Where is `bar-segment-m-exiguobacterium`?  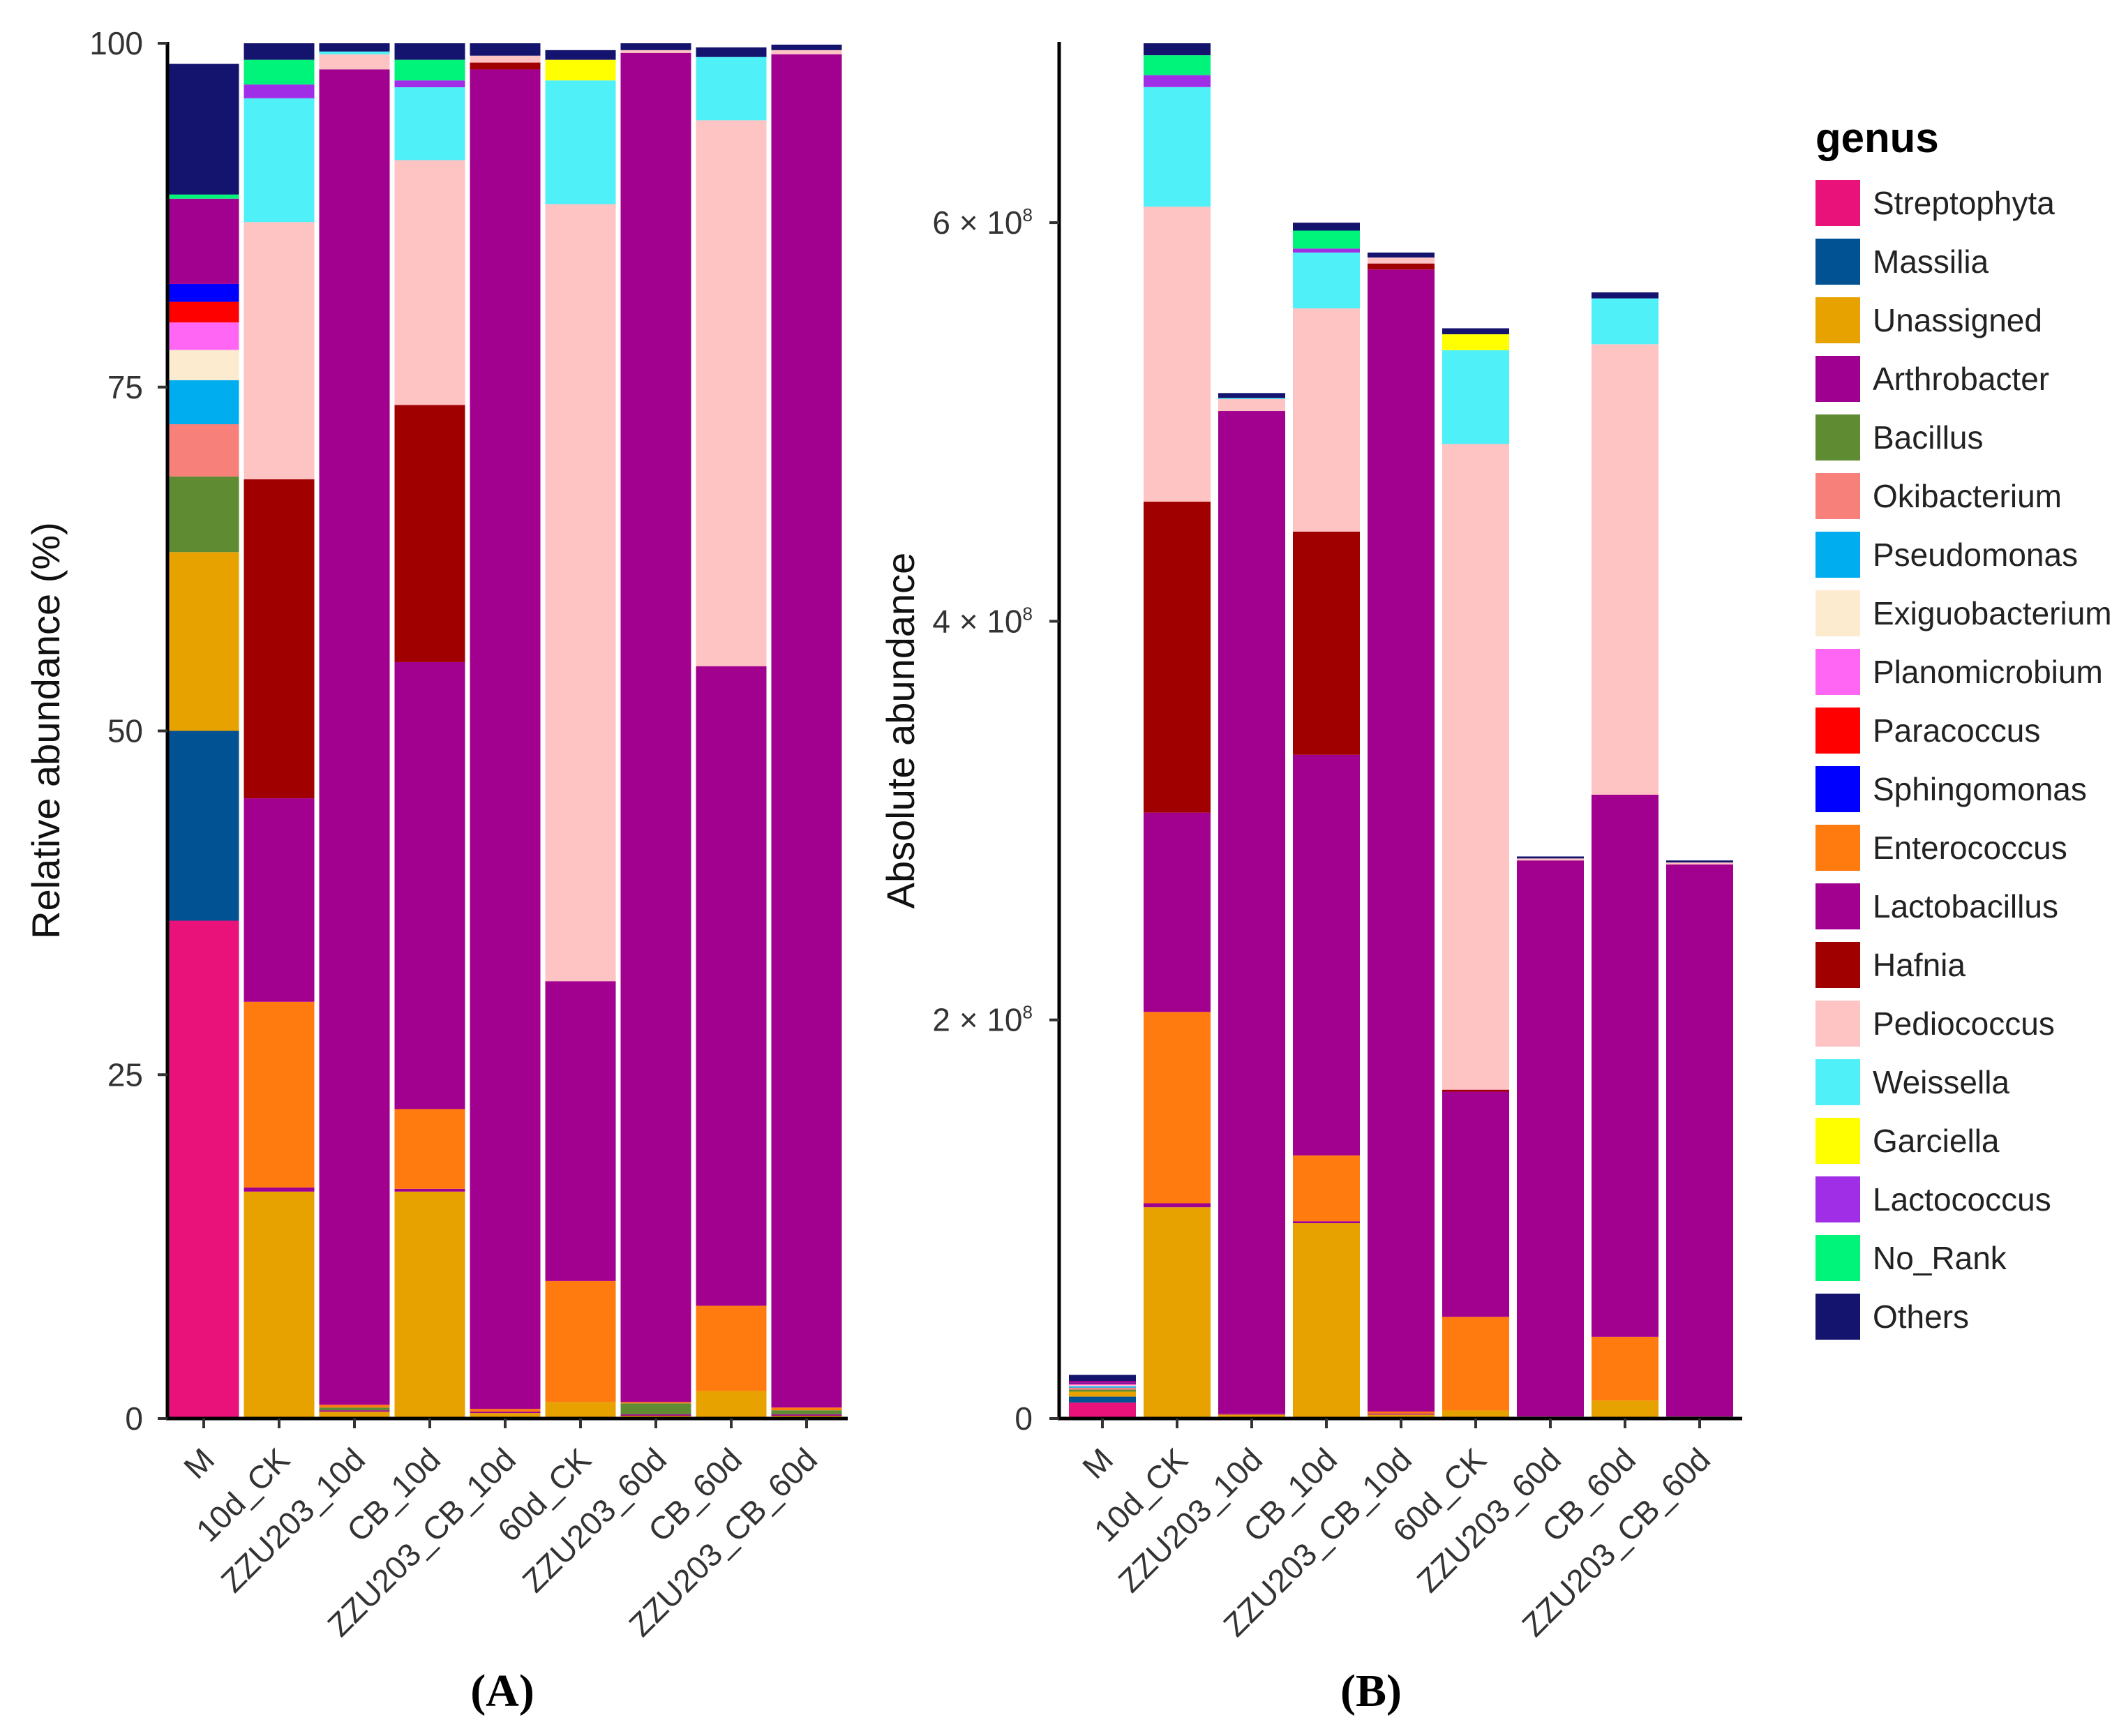 bar-segment-m-exiguobacterium is located at coordinates (1102, 1385).